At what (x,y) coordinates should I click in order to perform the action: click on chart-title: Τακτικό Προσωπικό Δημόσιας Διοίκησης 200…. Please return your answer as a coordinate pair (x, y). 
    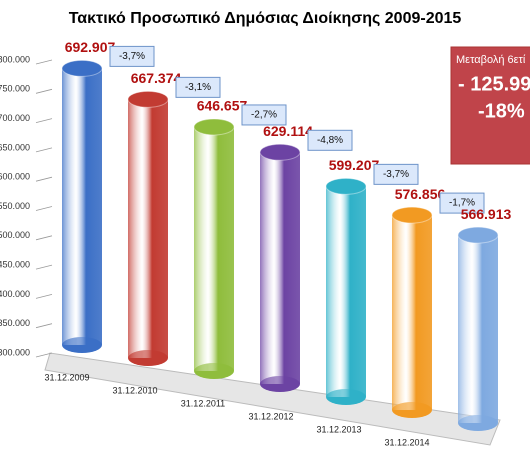
    Looking at the image, I should click on (265, 18).